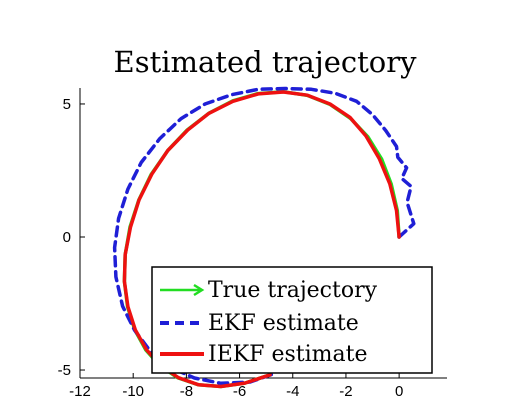 This screenshot has width=510, height=414. I want to click on legend-label-iekf-estimate: IEKF estimate, so click(287, 354).